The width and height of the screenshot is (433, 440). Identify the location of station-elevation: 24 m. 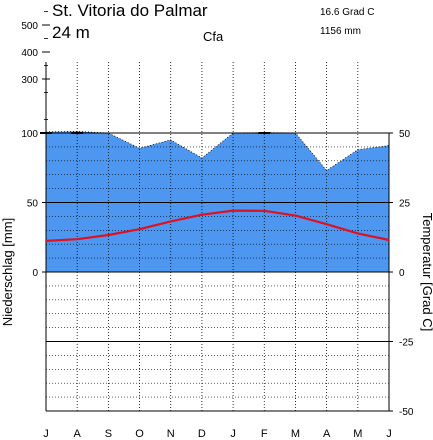
(71, 32).